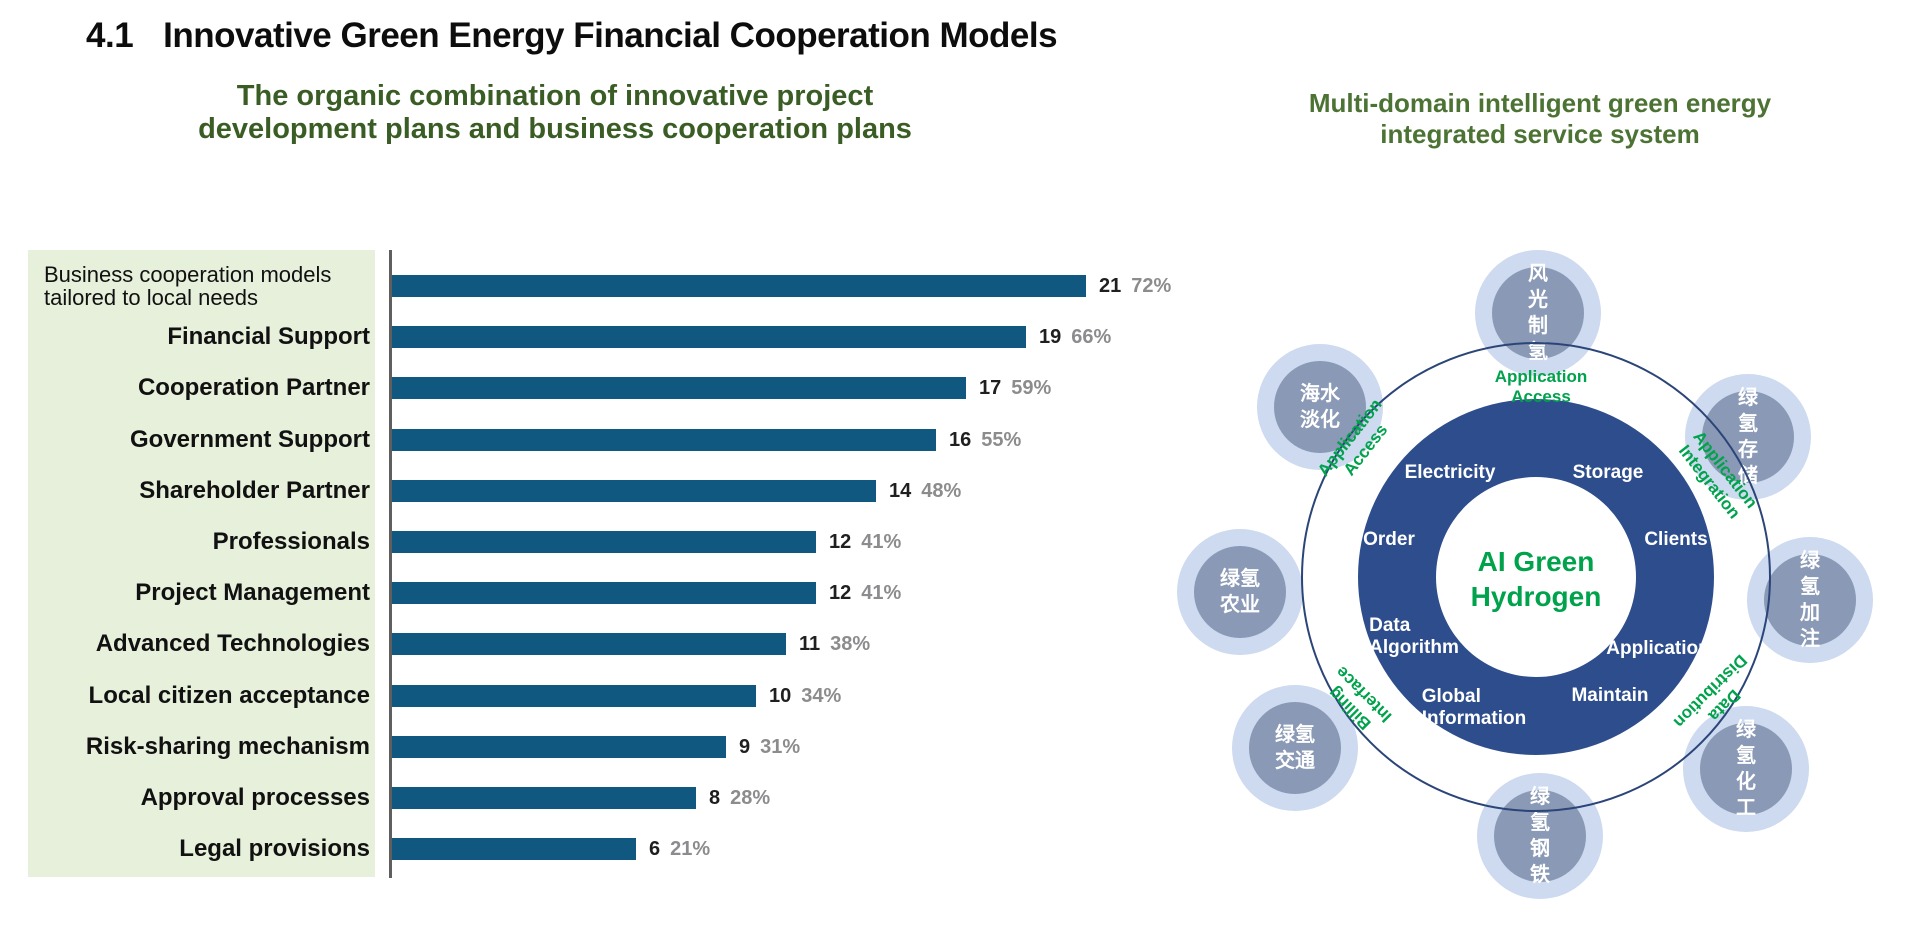 The width and height of the screenshot is (1917, 936). What do you see at coordinates (201, 563) in the screenshot?
I see `category-panel` at bounding box center [201, 563].